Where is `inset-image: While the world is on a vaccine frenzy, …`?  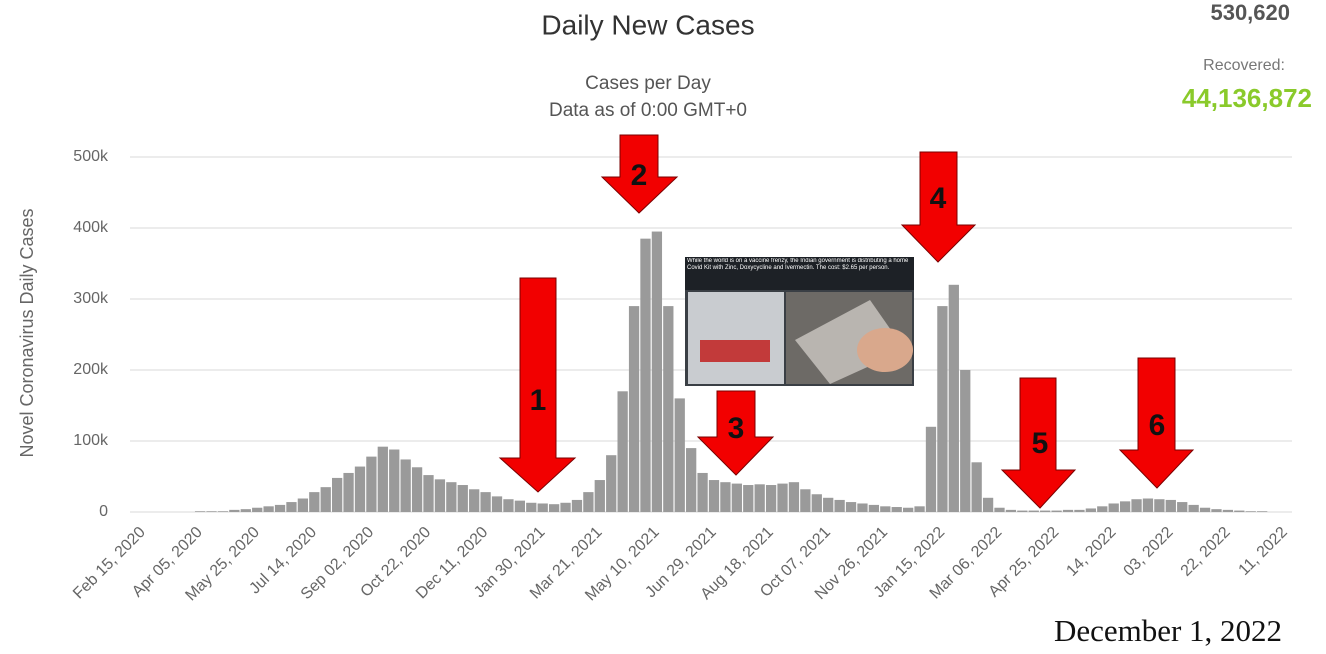
inset-image: While the world is on a vaccine frenzy, … is located at coordinates (799, 321).